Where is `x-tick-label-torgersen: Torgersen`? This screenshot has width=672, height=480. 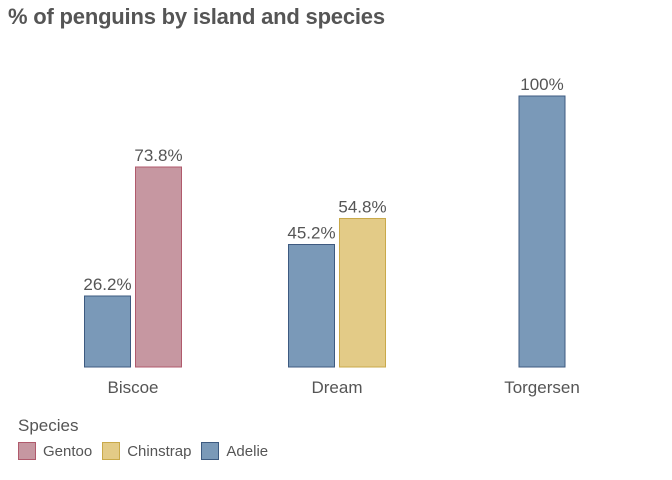
x-tick-label-torgersen: Torgersen is located at coordinates (542, 387).